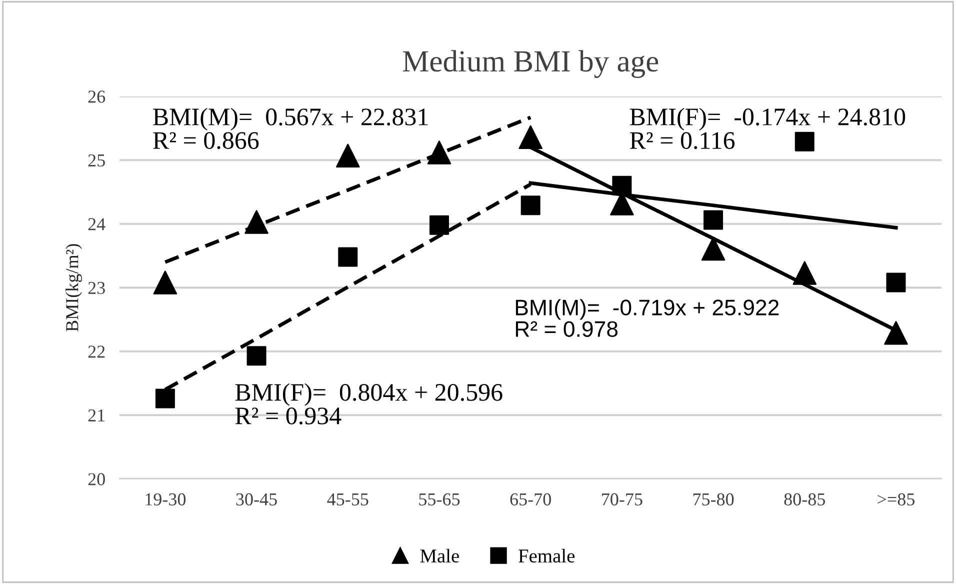  I want to click on x-tick-label: 80-85, so click(804, 499).